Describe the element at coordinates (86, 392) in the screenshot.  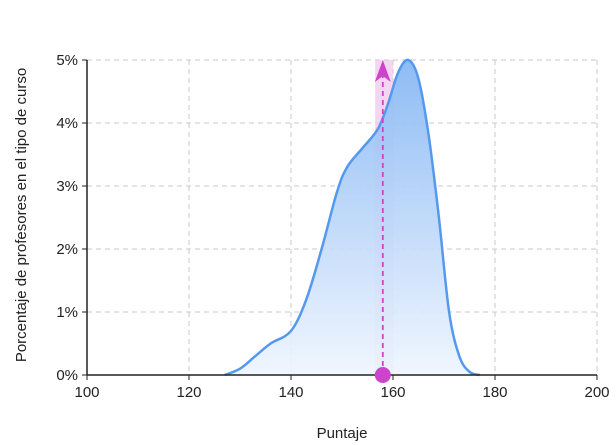
I see `x-tick-label: 100` at that location.